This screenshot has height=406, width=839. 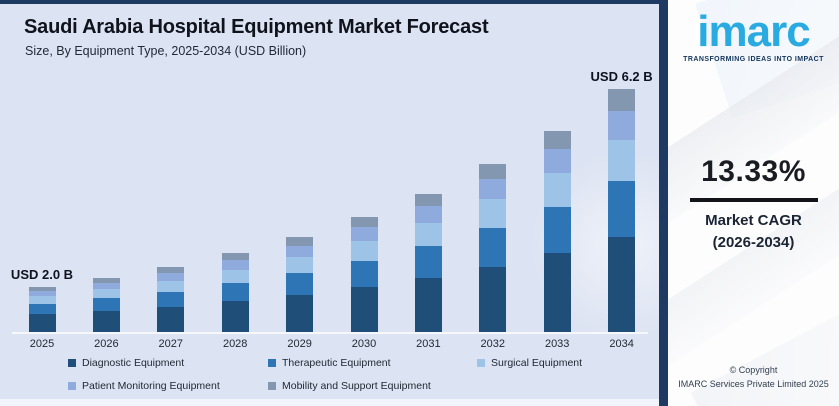 I want to click on panel-divider, so click(x=663, y=203).